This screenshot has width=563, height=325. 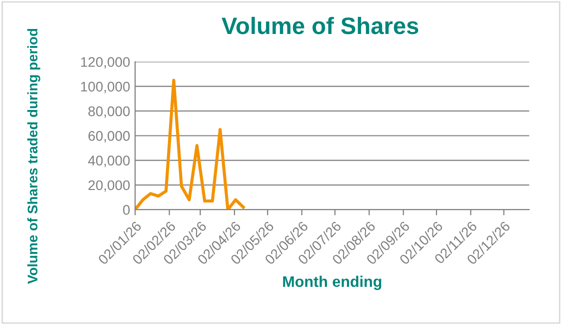 What do you see at coordinates (320, 25) in the screenshot?
I see `chart-title: Volume of Shares` at bounding box center [320, 25].